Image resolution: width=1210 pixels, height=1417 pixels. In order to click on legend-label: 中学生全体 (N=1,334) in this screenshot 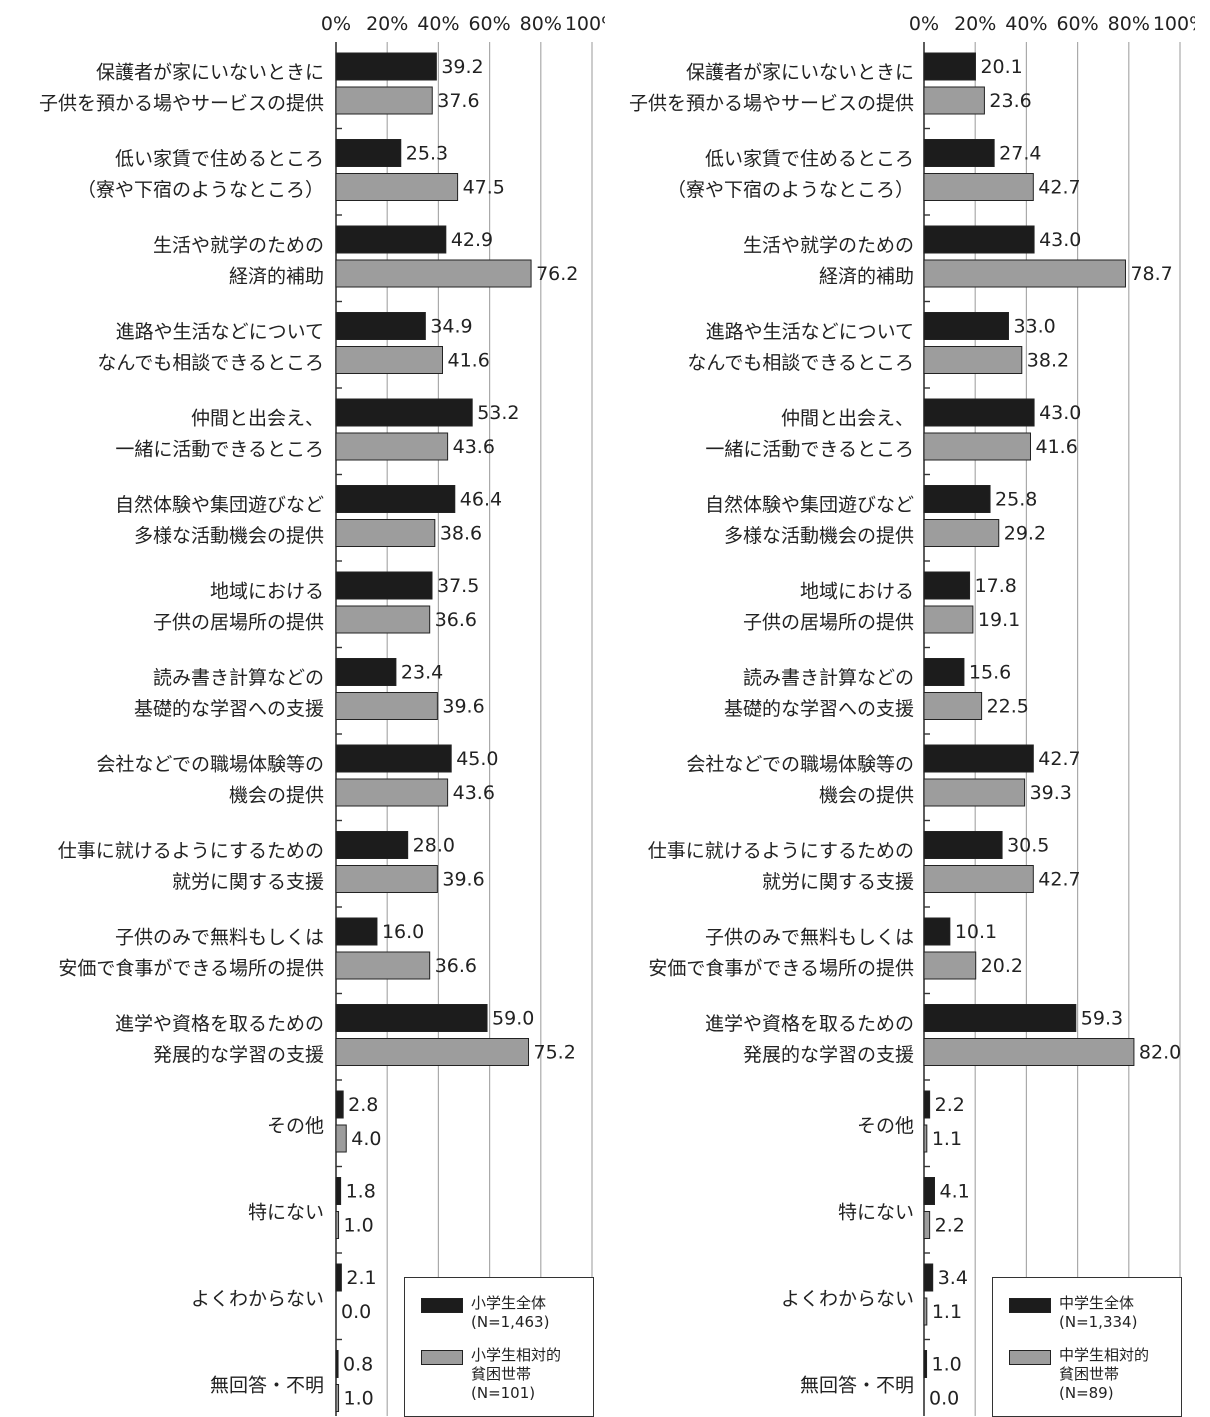, I will do `click(1098, 1312)`.